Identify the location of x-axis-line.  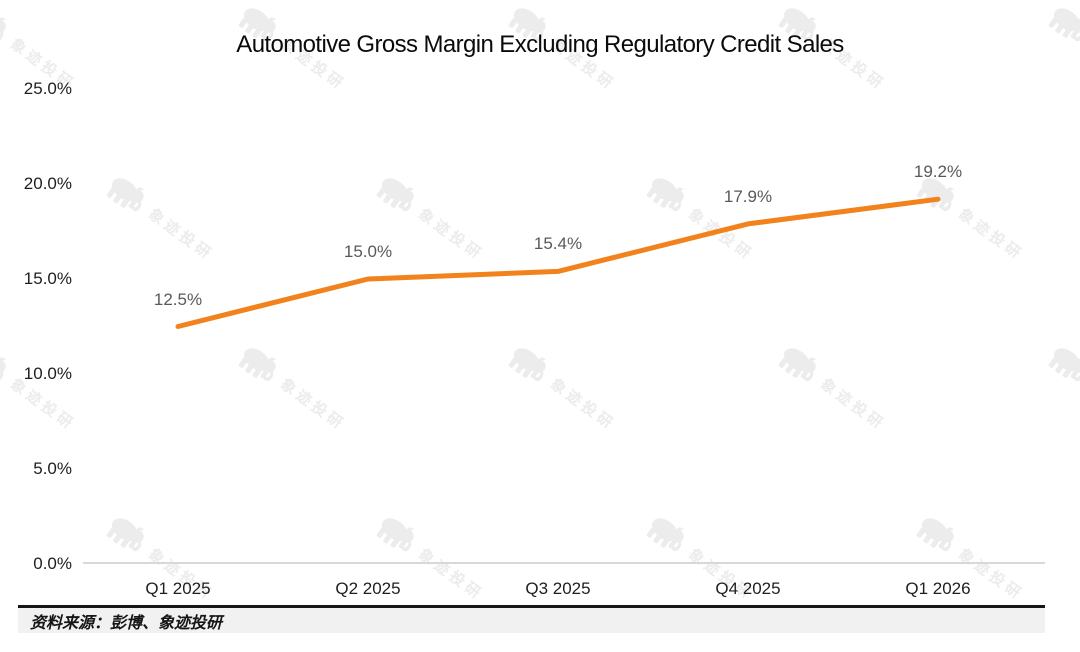
(564, 563).